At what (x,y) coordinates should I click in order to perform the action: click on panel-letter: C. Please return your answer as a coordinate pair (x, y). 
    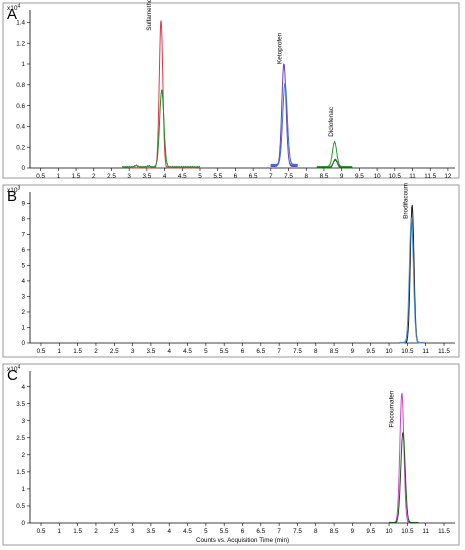
    Looking at the image, I should click on (12, 375).